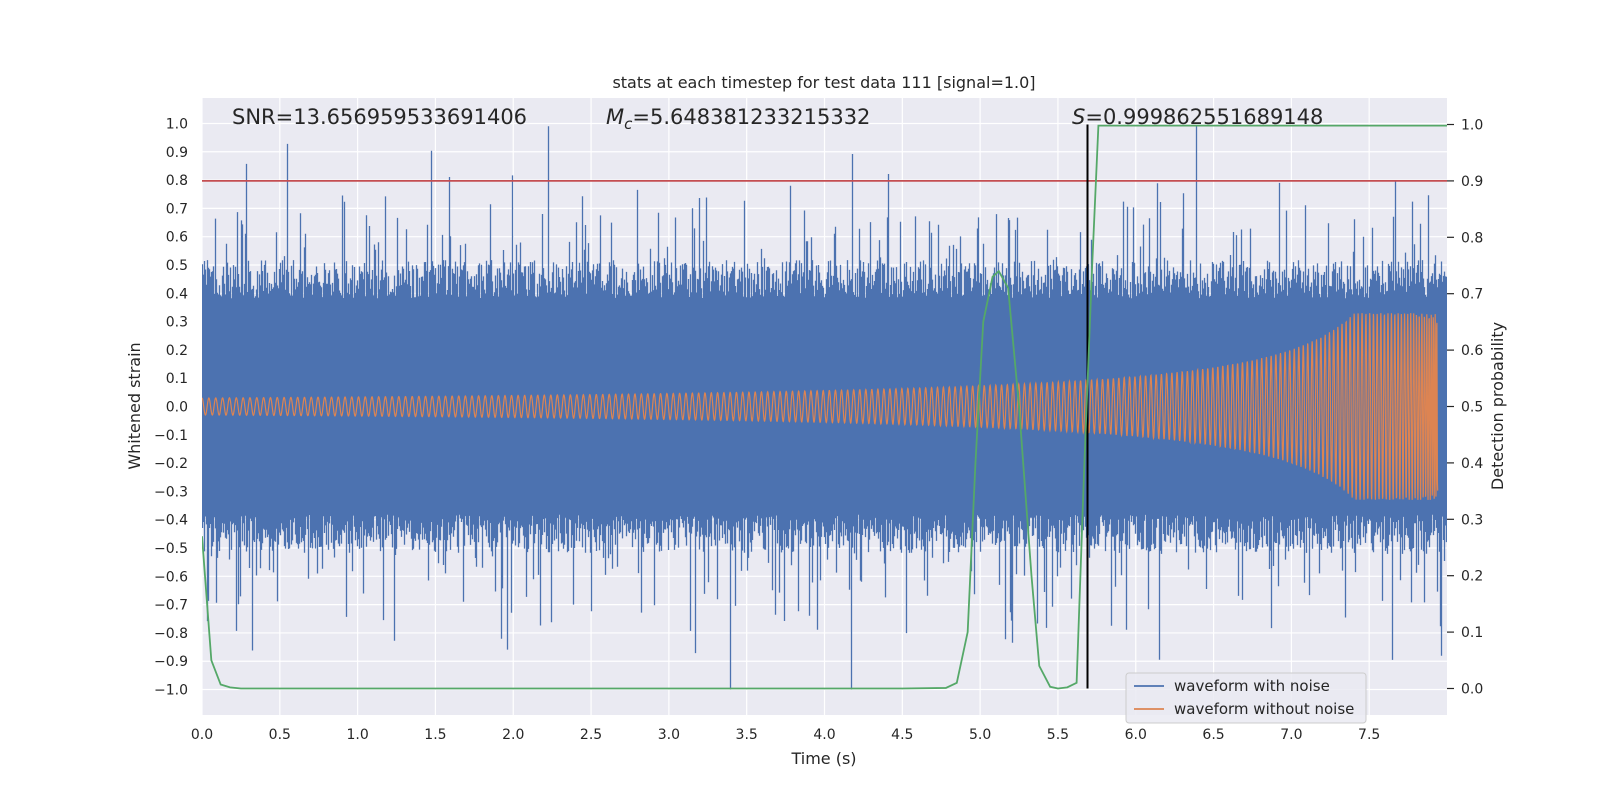  What do you see at coordinates (1472, 126) in the screenshot?
I see `y-right-tick-label: 1.0` at bounding box center [1472, 126].